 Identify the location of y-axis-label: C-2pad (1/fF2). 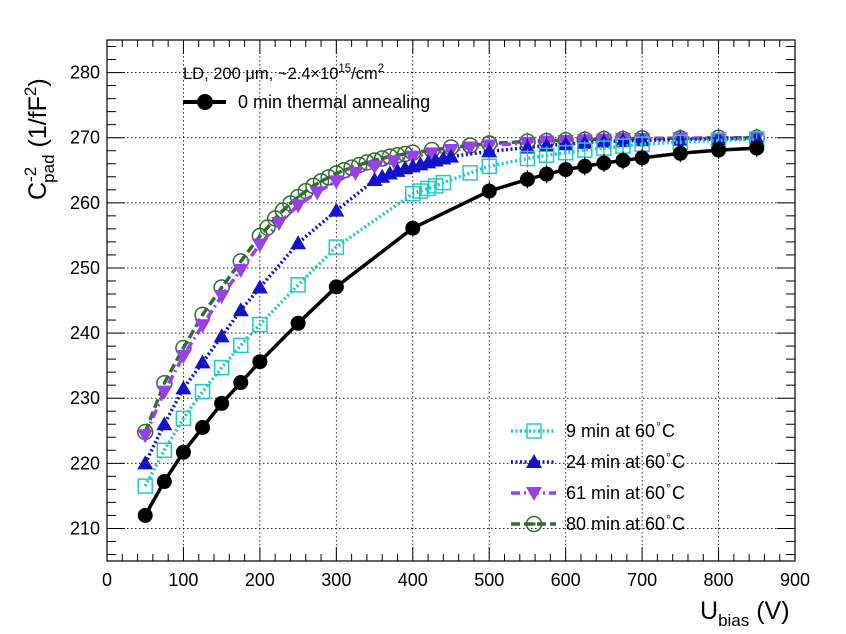
(39, 139).